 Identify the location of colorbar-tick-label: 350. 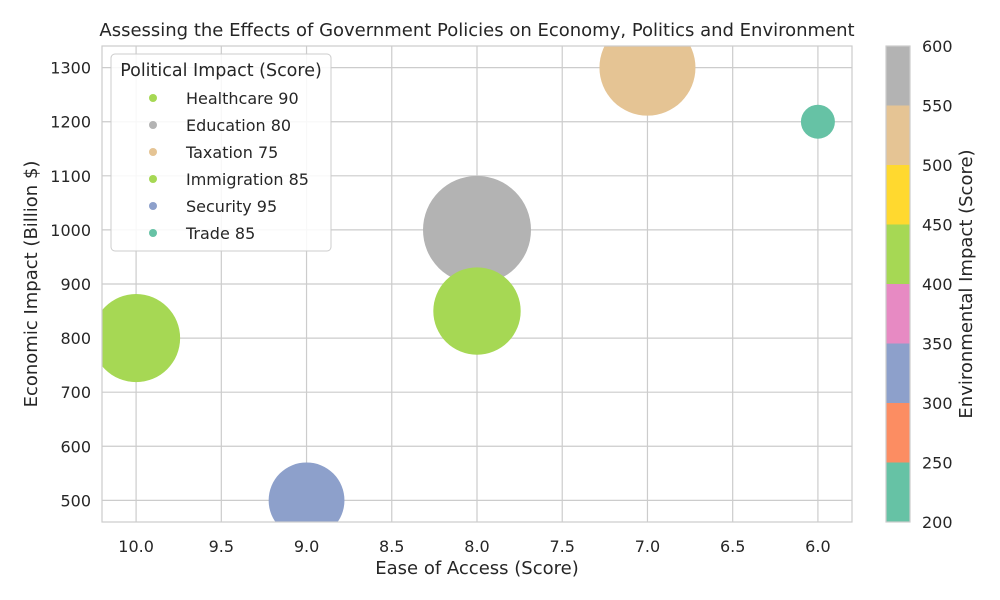
(937, 344).